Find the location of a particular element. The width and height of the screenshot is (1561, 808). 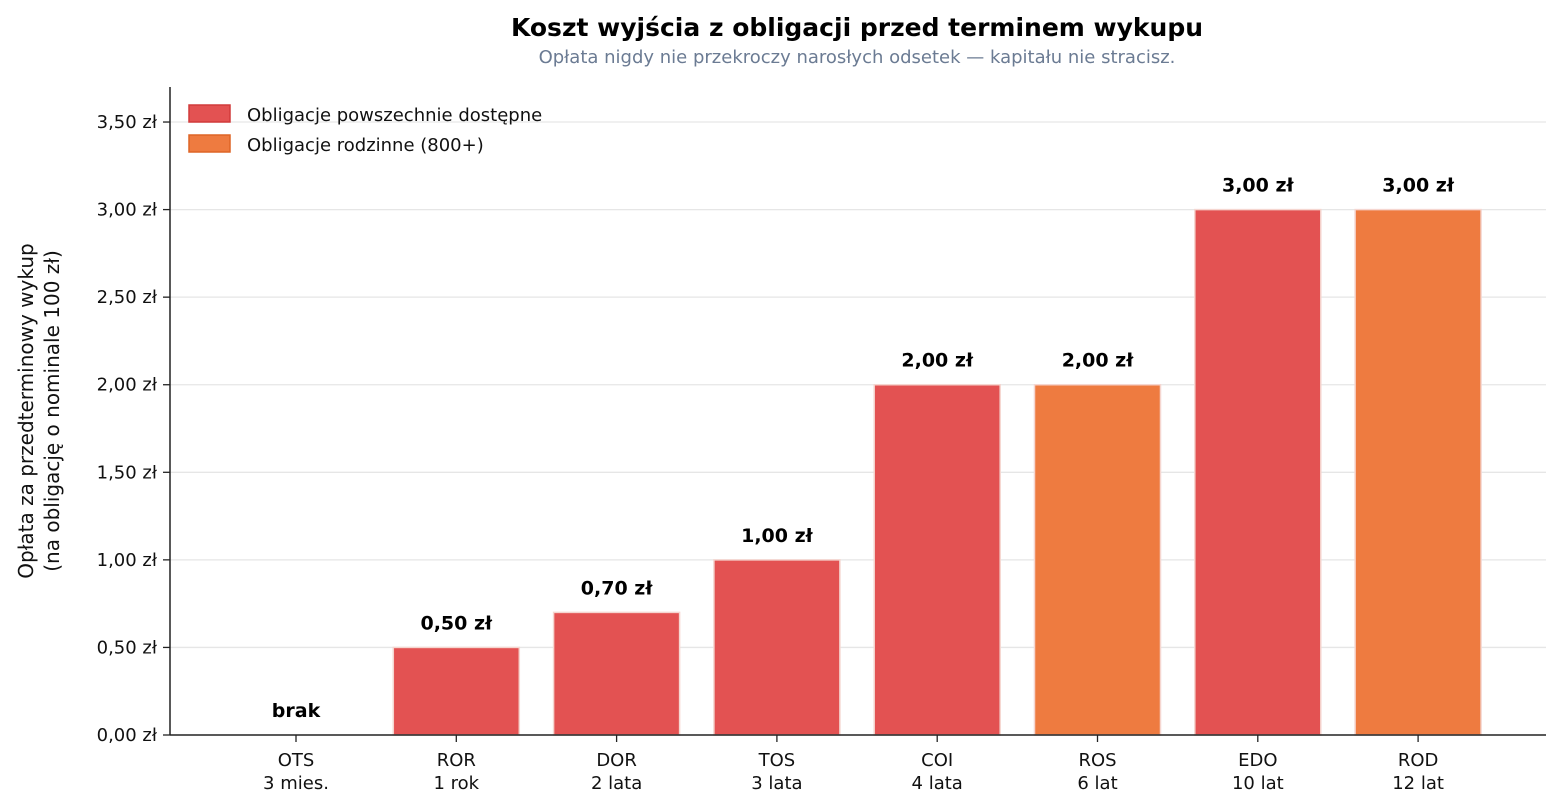

legend-label-series-2: Obligacje rodzinne (800+) is located at coordinates (365, 145).